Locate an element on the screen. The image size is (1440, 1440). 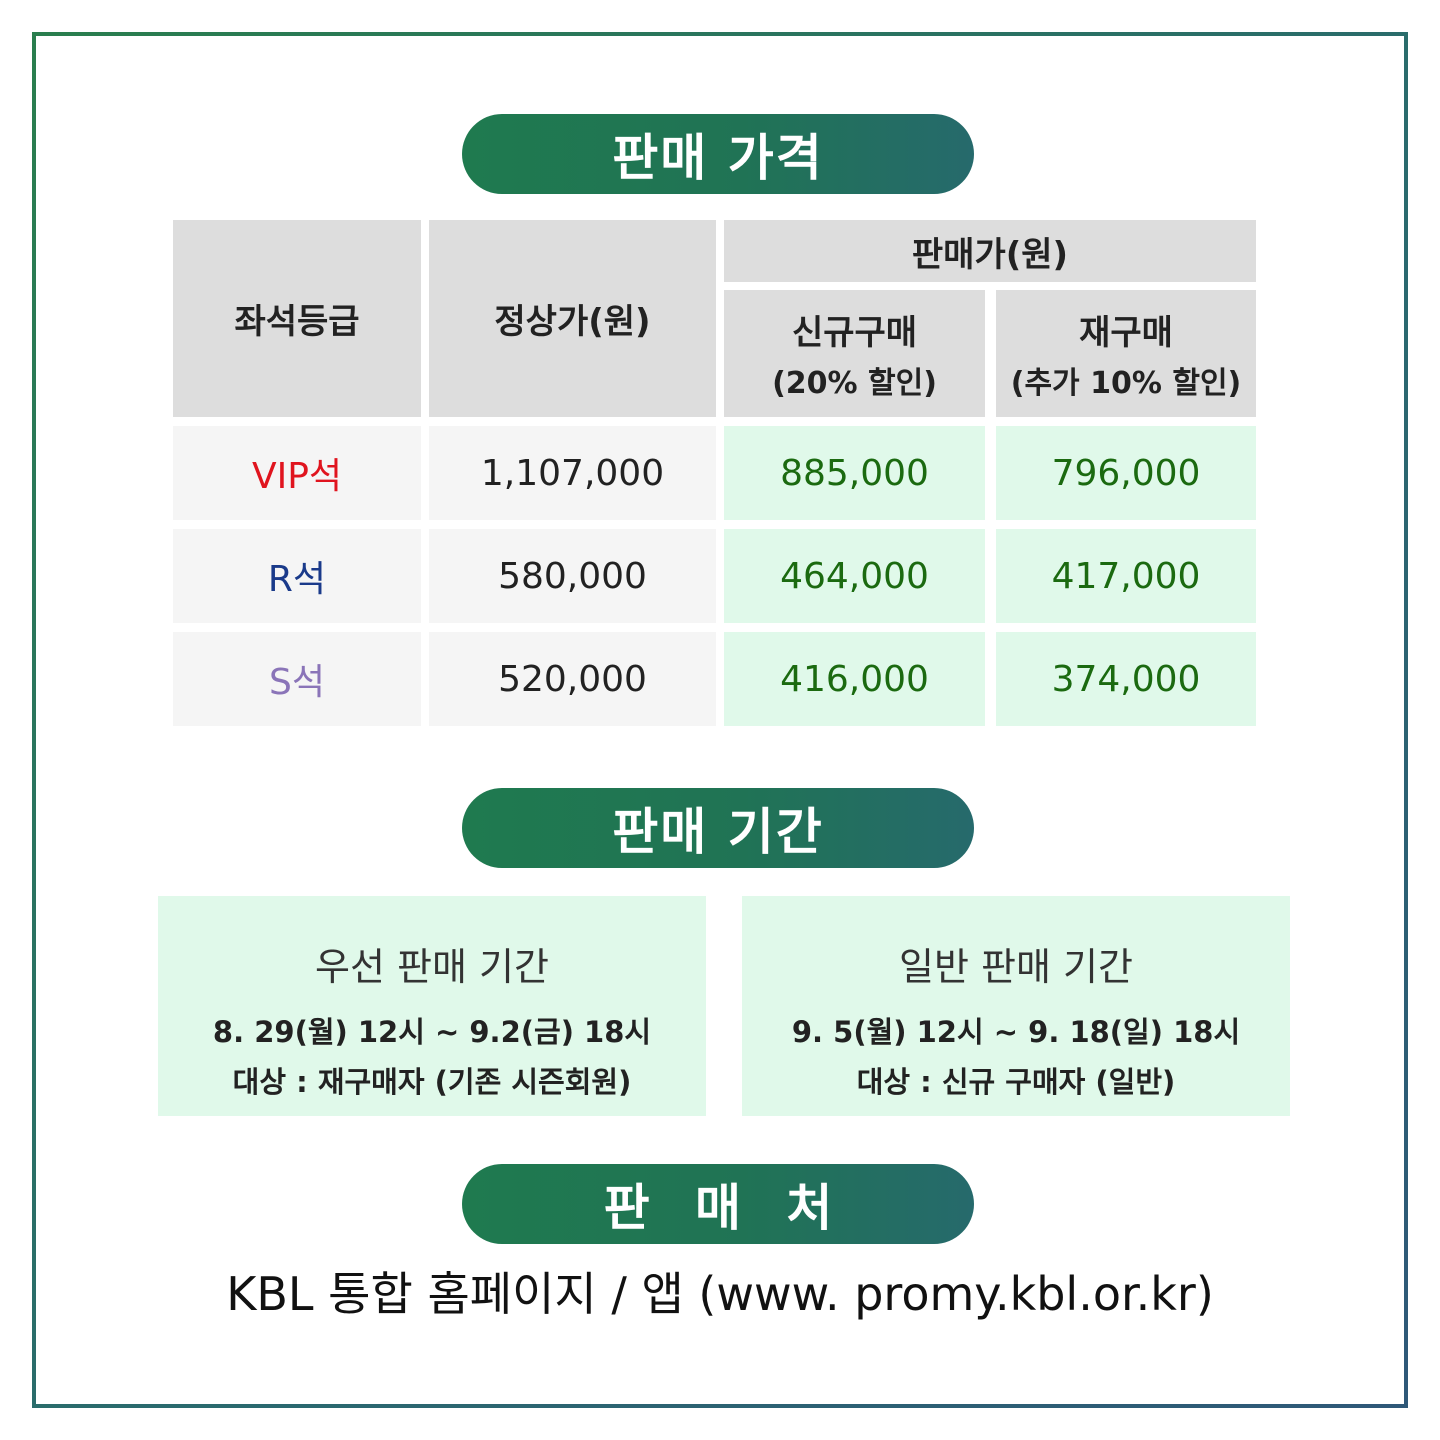
row-r-regular: 580,000 is located at coordinates (572, 576).